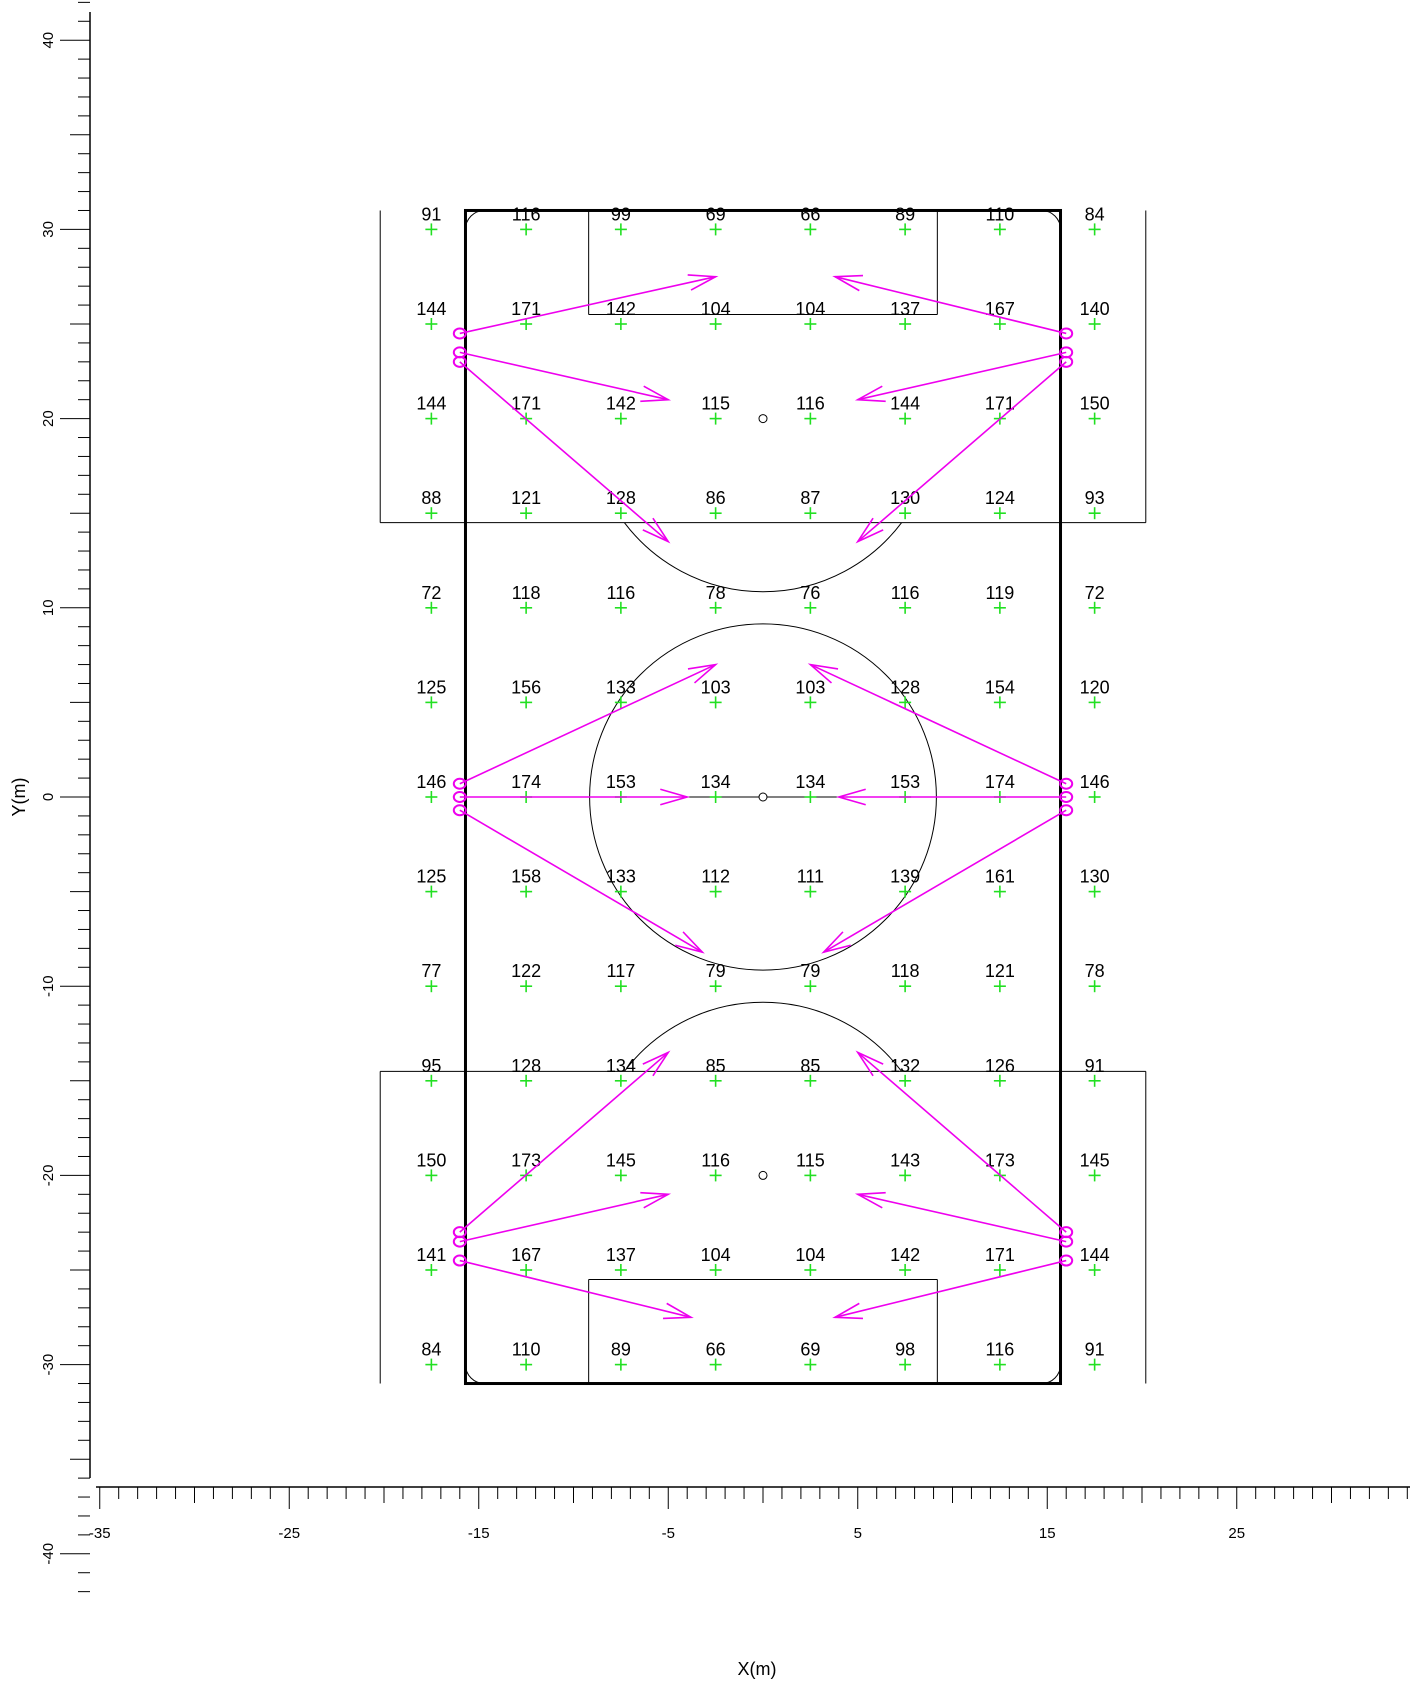 The height and width of the screenshot is (1684, 1414). I want to click on grid-point: 89, so click(621, 1355).